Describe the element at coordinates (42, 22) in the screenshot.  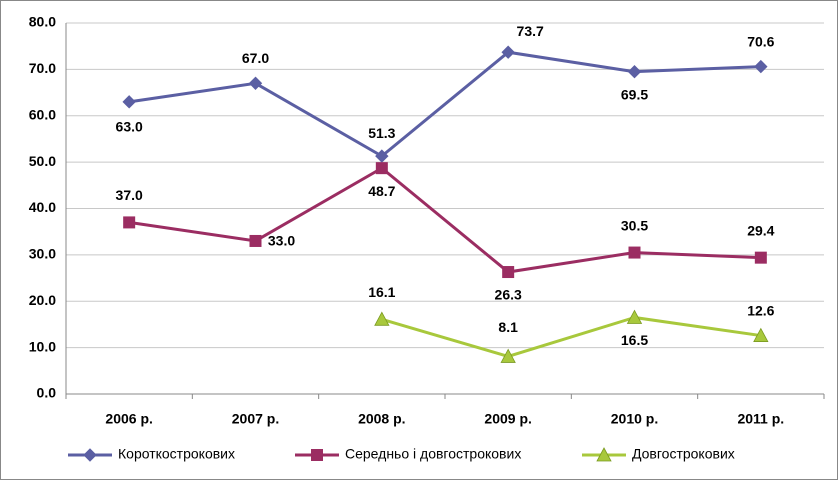
I see `y-tick-label: 80.0` at that location.